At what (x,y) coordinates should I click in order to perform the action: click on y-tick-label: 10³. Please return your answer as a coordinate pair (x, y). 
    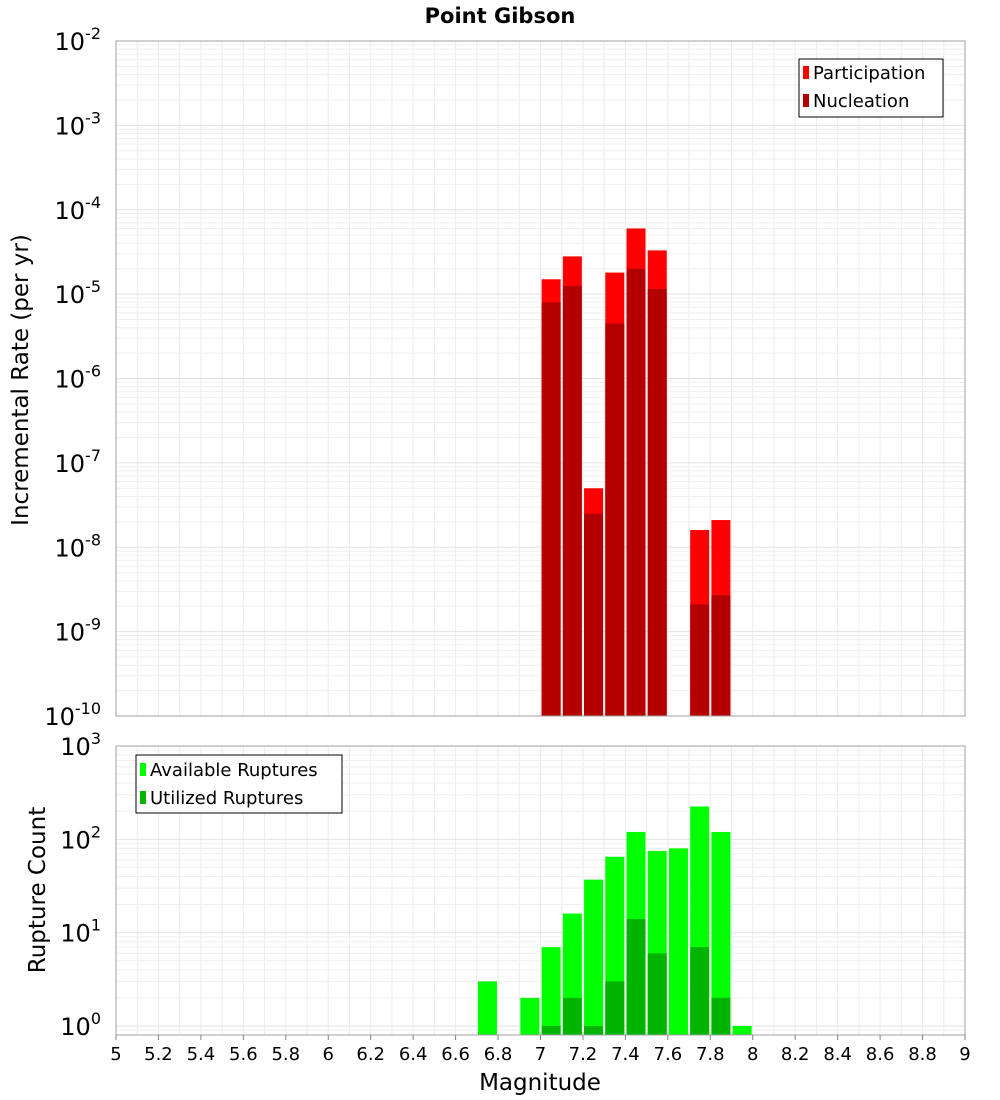
    Looking at the image, I should click on (80, 745).